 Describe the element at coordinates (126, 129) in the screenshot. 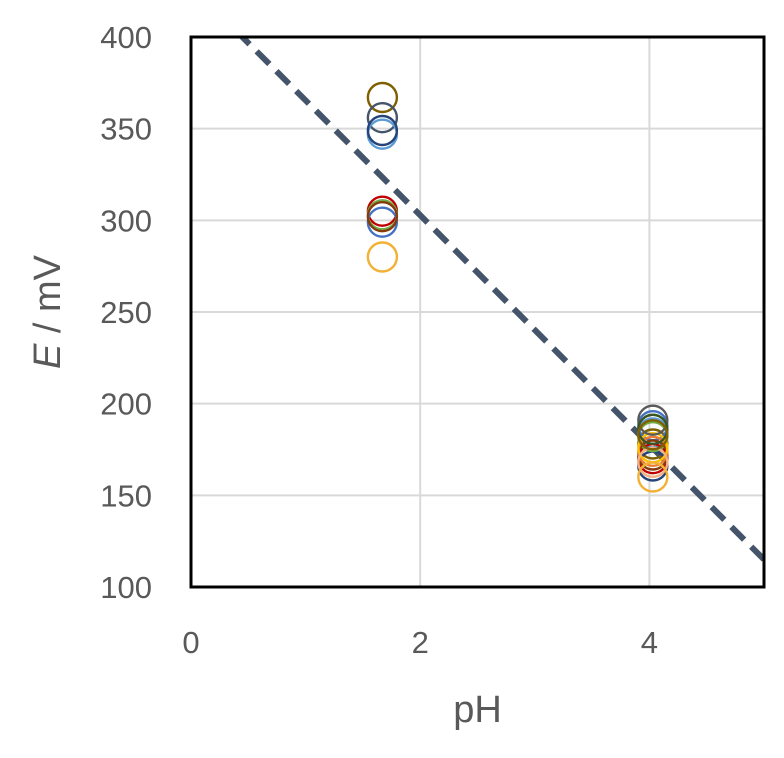

I see `y-tick-label: 350` at that location.